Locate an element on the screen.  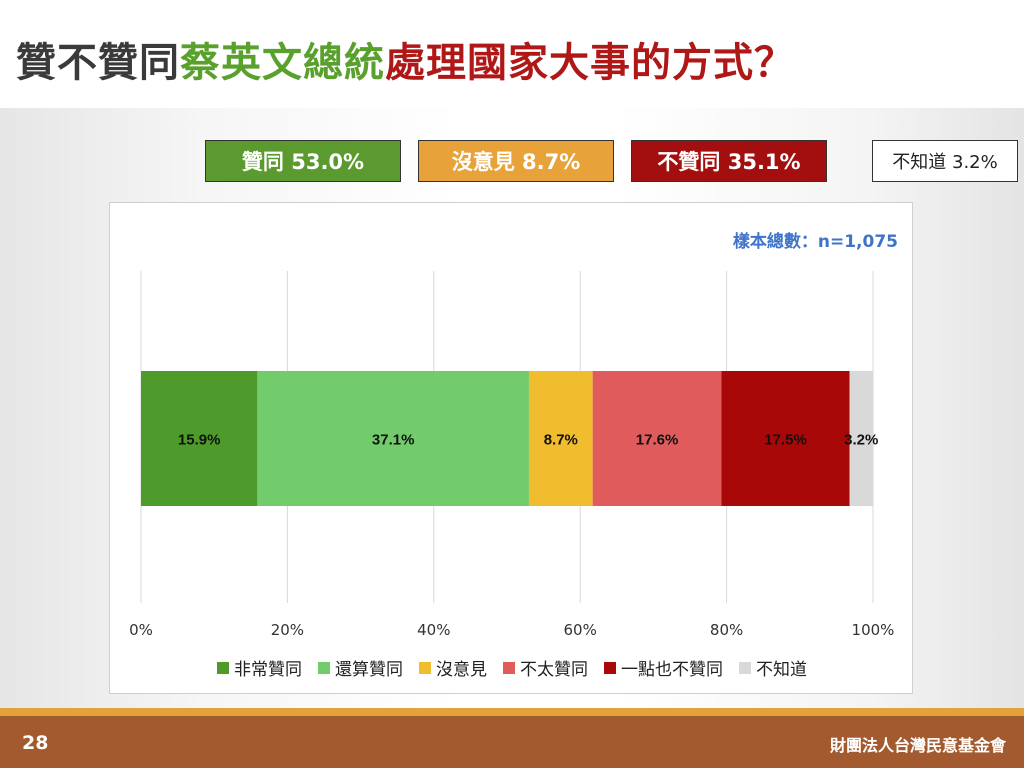
data-label: 17.6% is located at coordinates (657, 440).